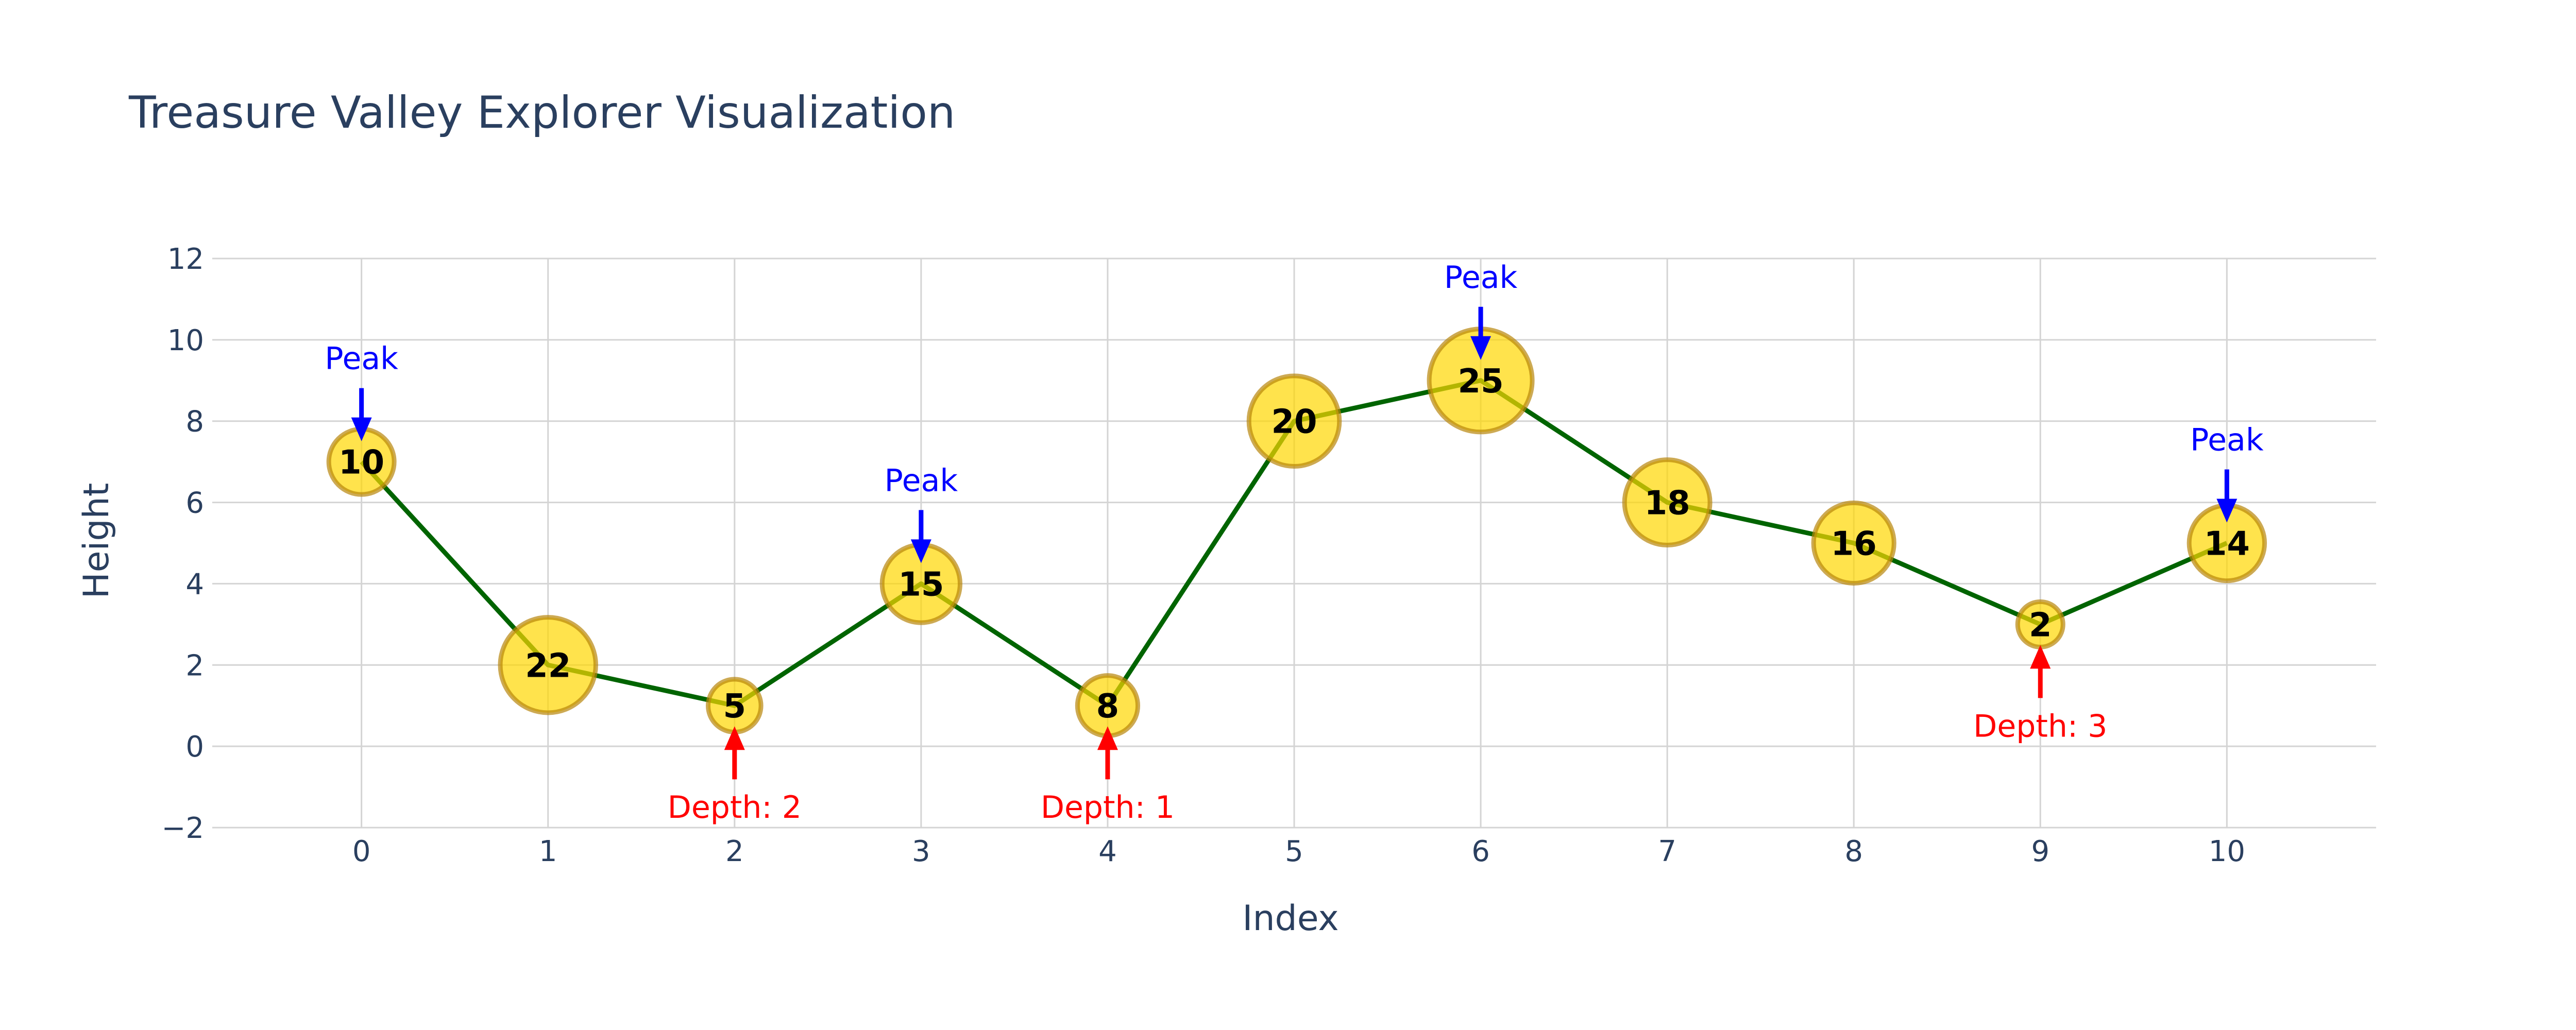  What do you see at coordinates (1294, 852) in the screenshot?
I see `x-tick-label: 5` at bounding box center [1294, 852].